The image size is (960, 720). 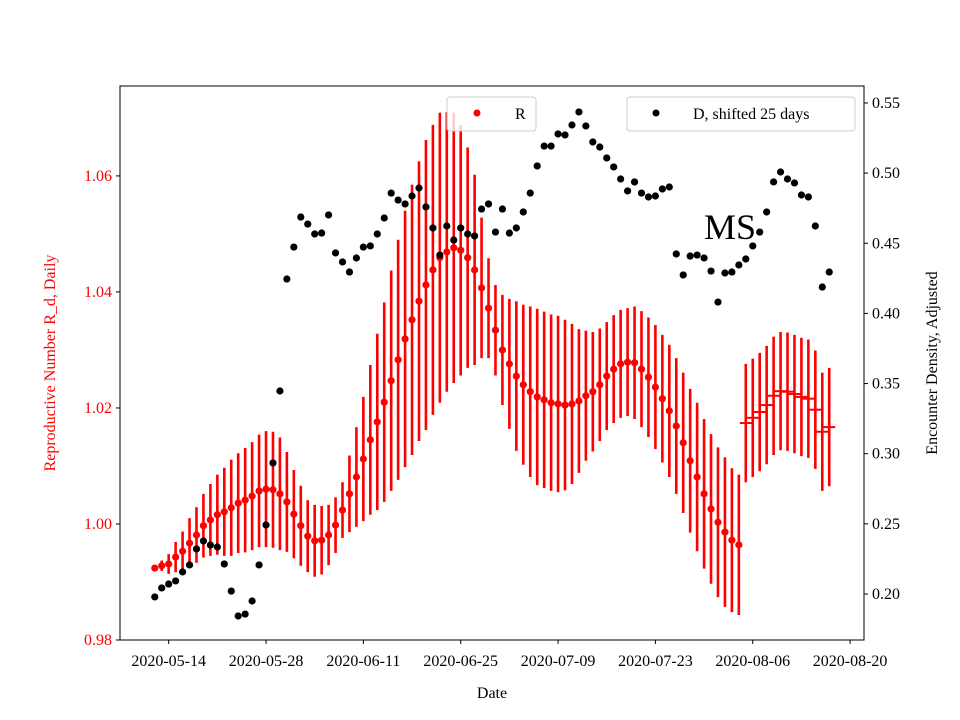 I want to click on left-y-tick-label: 1.00, so click(x=98, y=524).